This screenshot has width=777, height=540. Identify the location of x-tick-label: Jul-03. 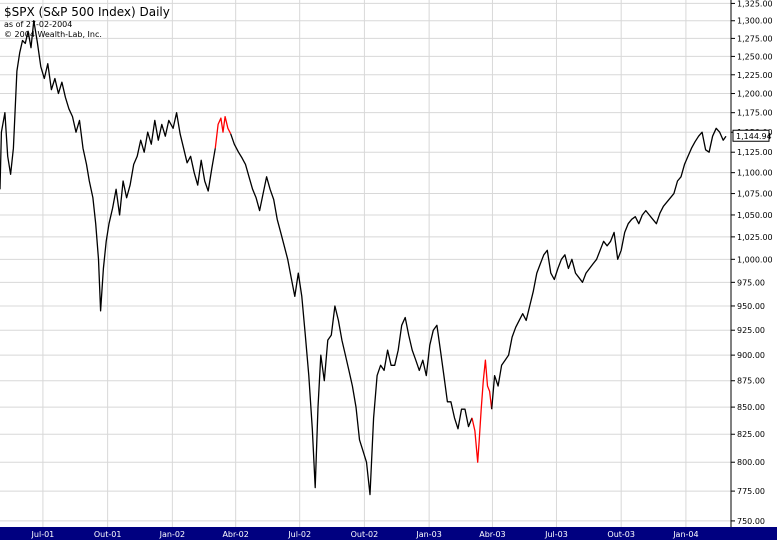
(556, 534).